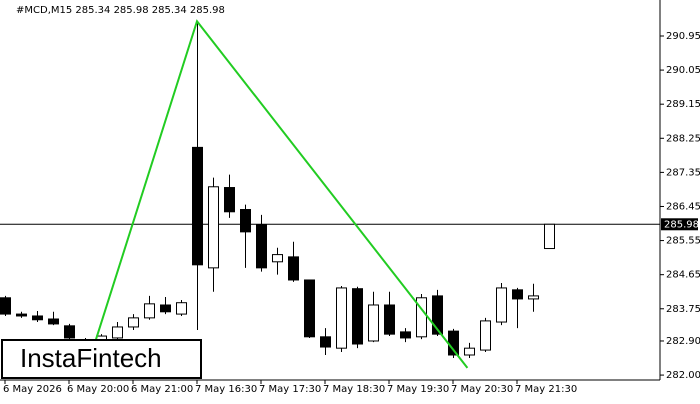 This screenshot has height=404, width=700. What do you see at coordinates (546, 389) in the screenshot?
I see `x-tick-label: 7 May 21:30` at bounding box center [546, 389].